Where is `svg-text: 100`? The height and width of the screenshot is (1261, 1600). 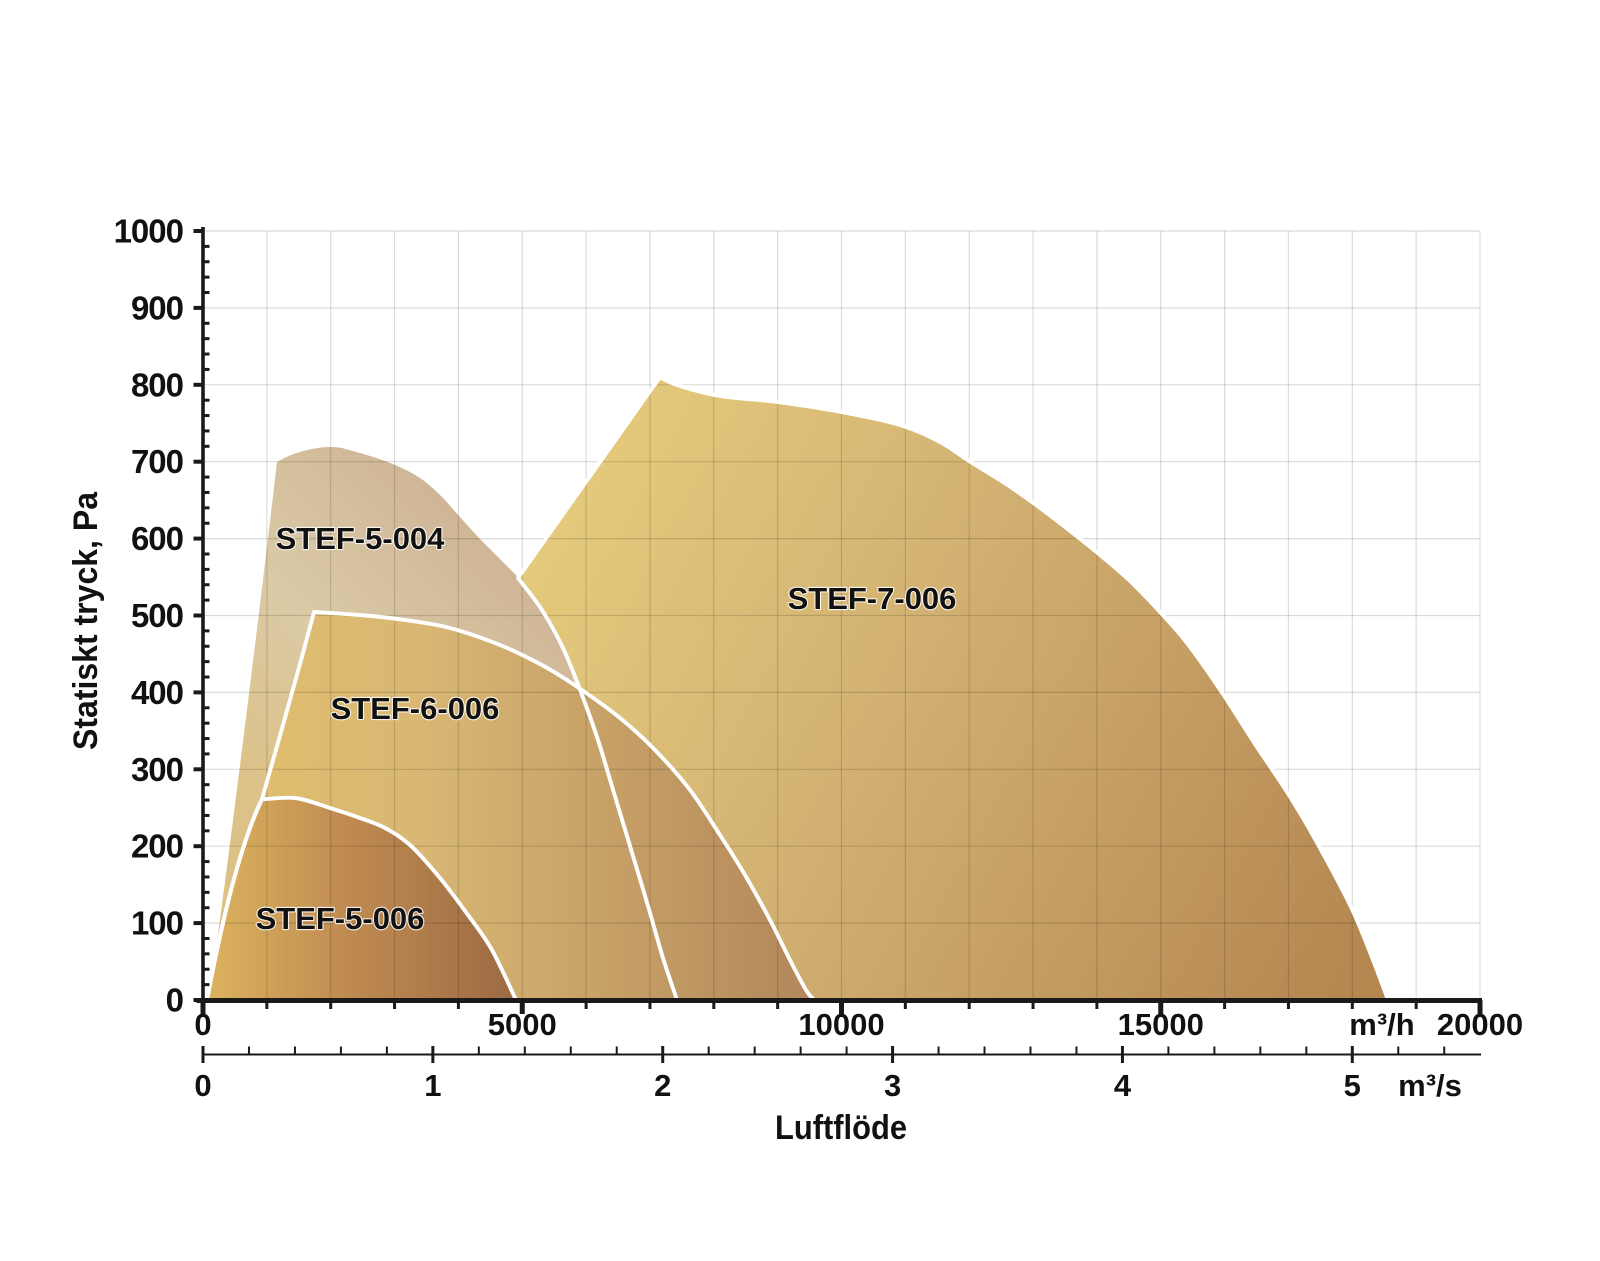 svg-text: 100 is located at coordinates (157, 923).